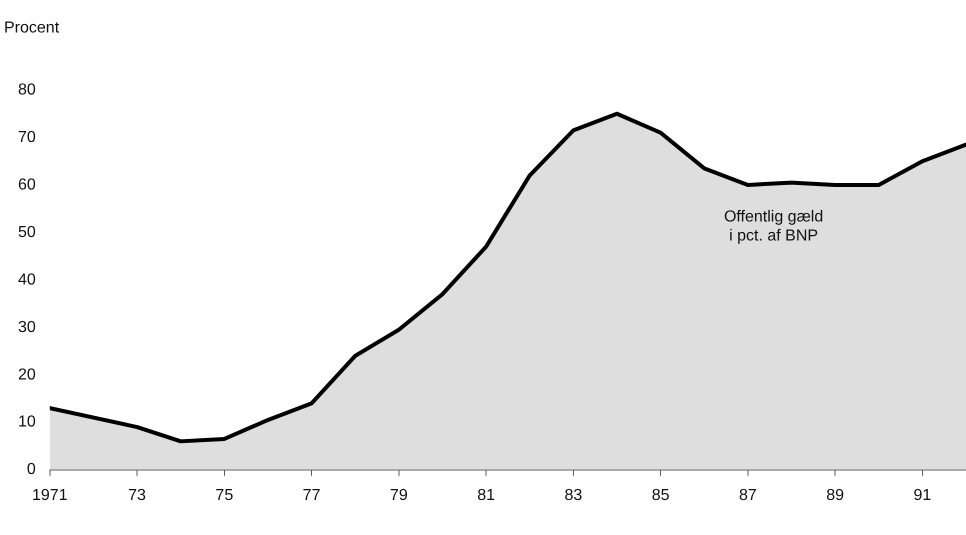  I want to click on x-tick-label: 89, so click(835, 495).